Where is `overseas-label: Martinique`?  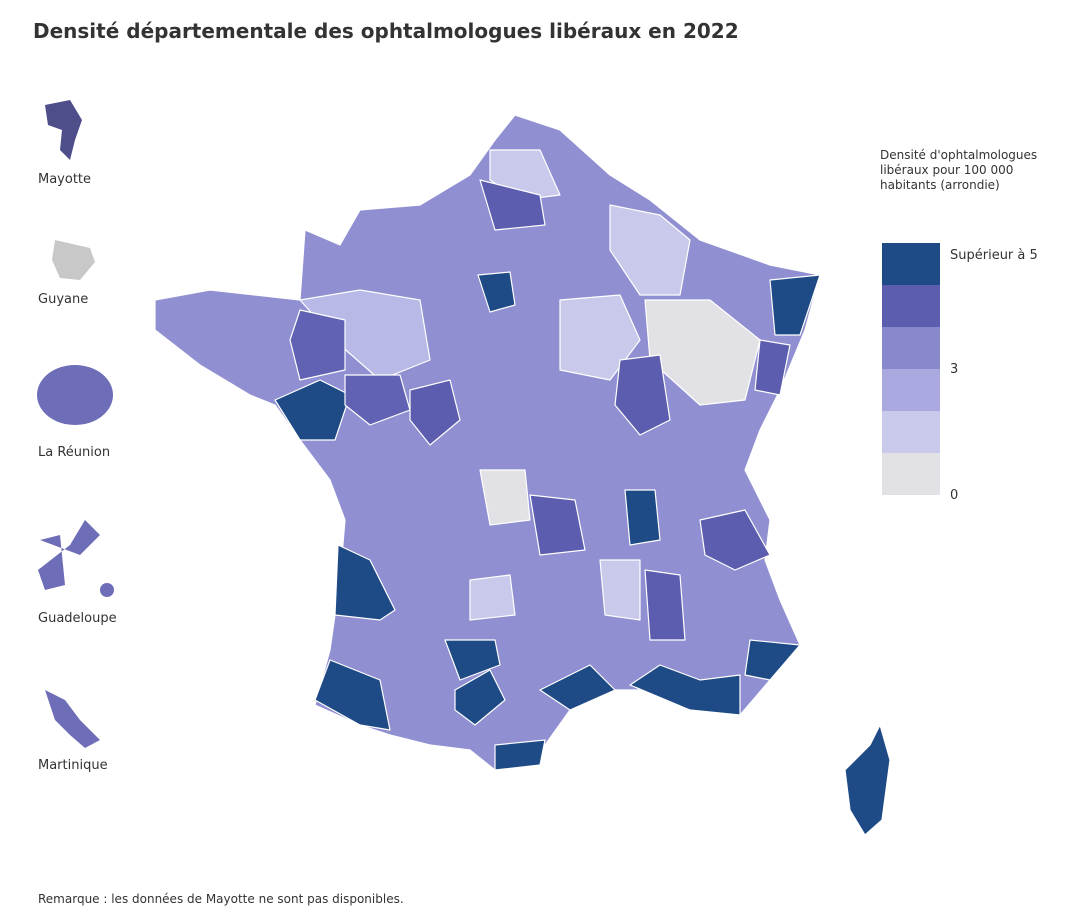
overseas-label: Martinique is located at coordinates (73, 765).